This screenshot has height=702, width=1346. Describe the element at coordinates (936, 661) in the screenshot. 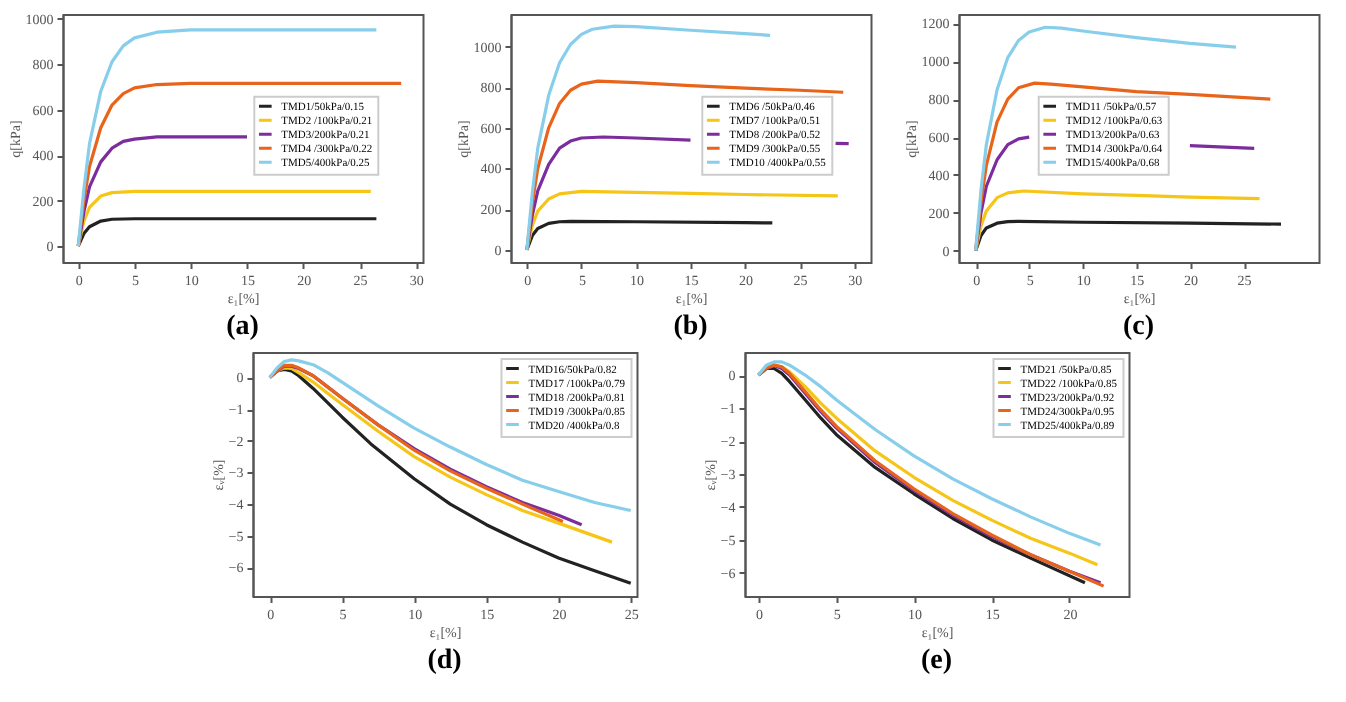

I see `text: (e)` at that location.